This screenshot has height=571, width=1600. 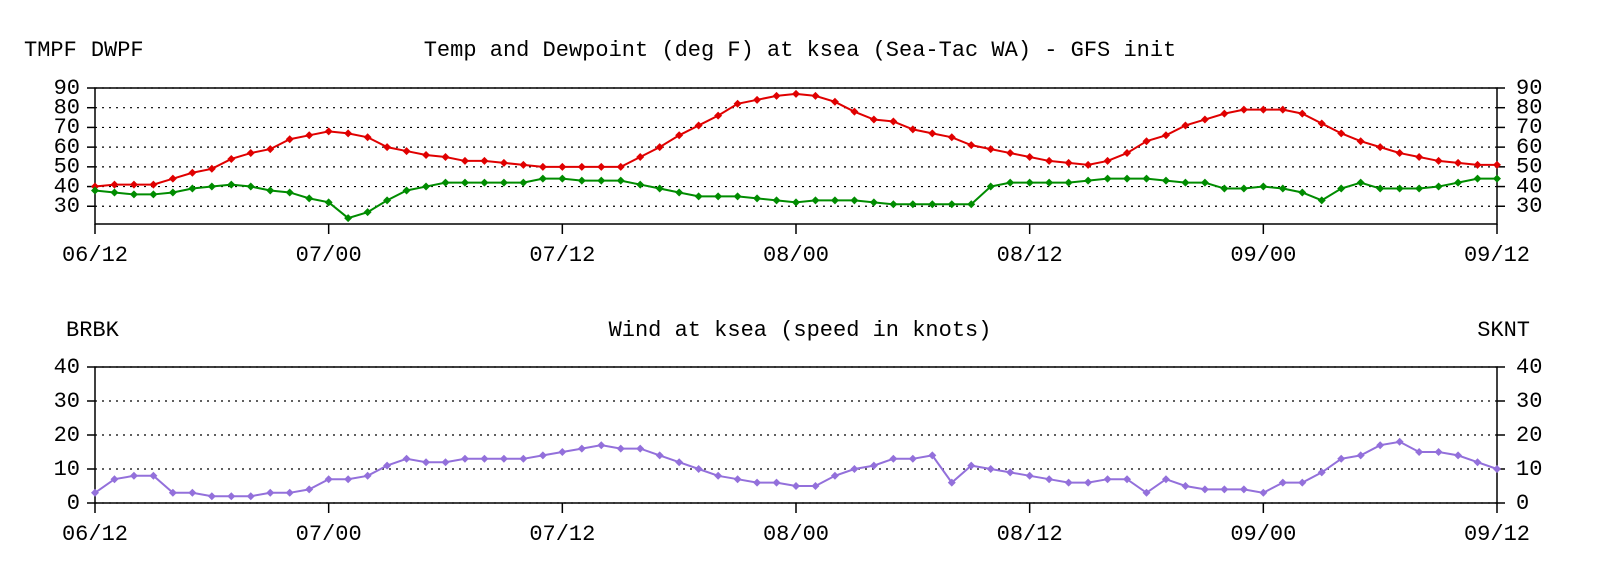 What do you see at coordinates (1263, 534) in the screenshot?
I see `x-tick-label: 09/00` at bounding box center [1263, 534].